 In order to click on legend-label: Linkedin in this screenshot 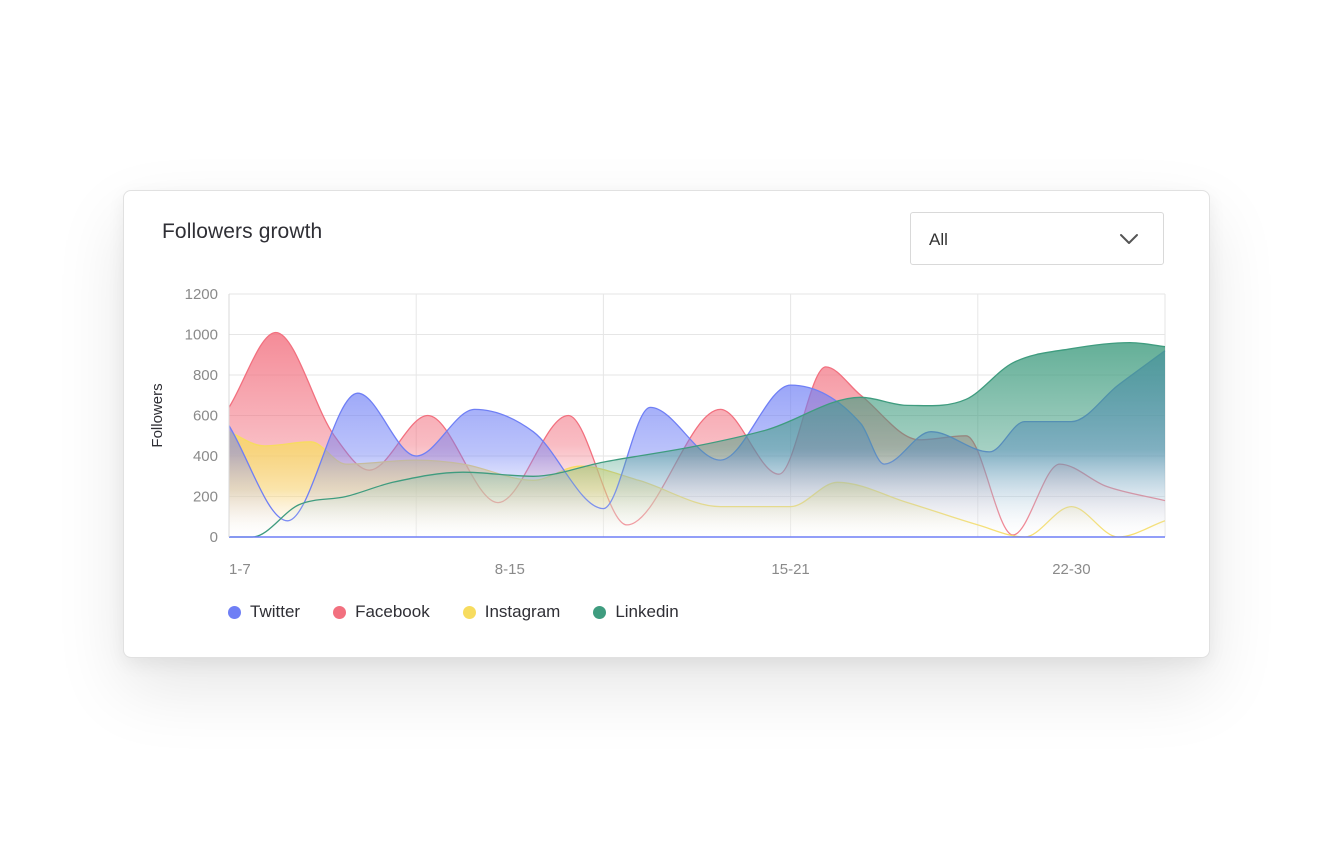, I will do `click(647, 611)`.